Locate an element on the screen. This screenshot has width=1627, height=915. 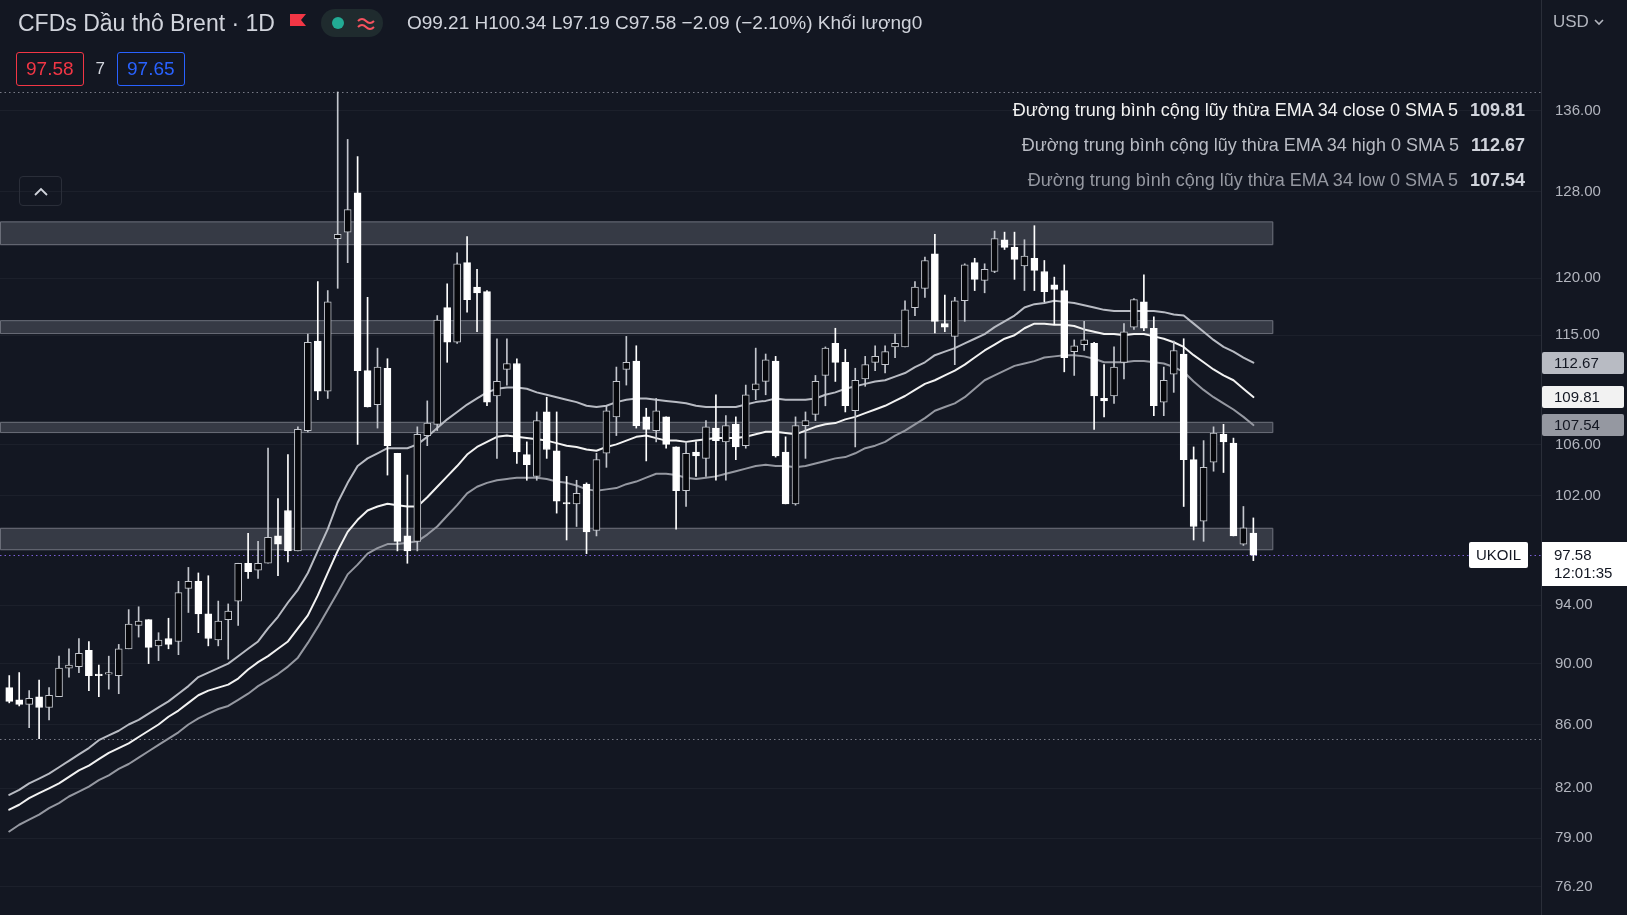
y-tick-label: 102.00 is located at coordinates (1578, 495).